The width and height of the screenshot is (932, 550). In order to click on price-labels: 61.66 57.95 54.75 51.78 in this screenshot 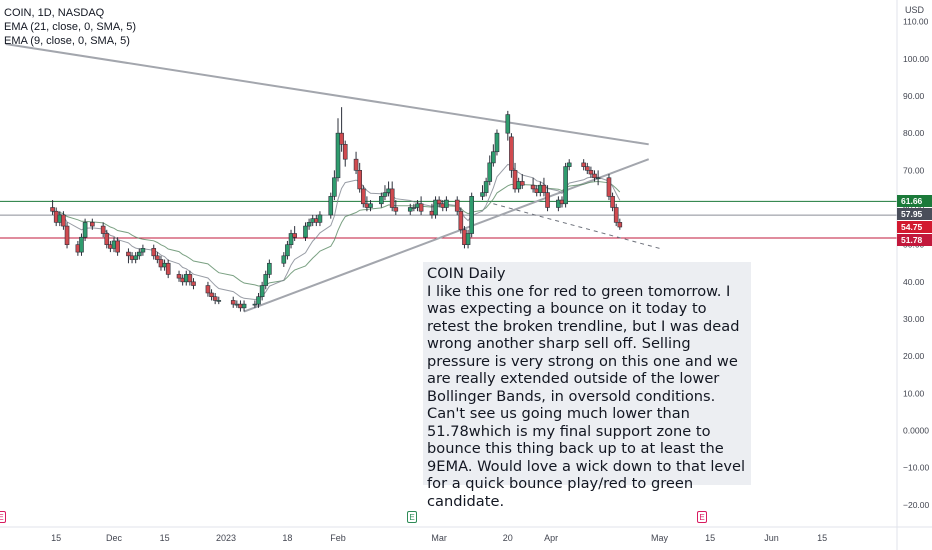, I will do `click(914, 220)`.